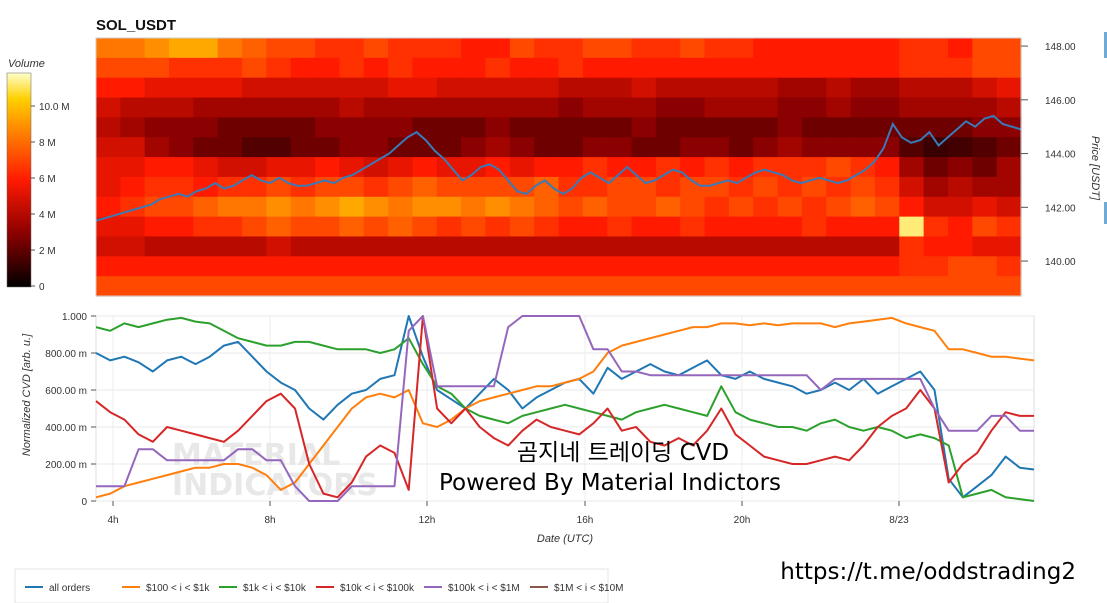 The height and width of the screenshot is (603, 1107). Describe the element at coordinates (27, 394) in the screenshot. I see `cvd-y-axis-label: Normalized CVD [arb. u.]` at that location.